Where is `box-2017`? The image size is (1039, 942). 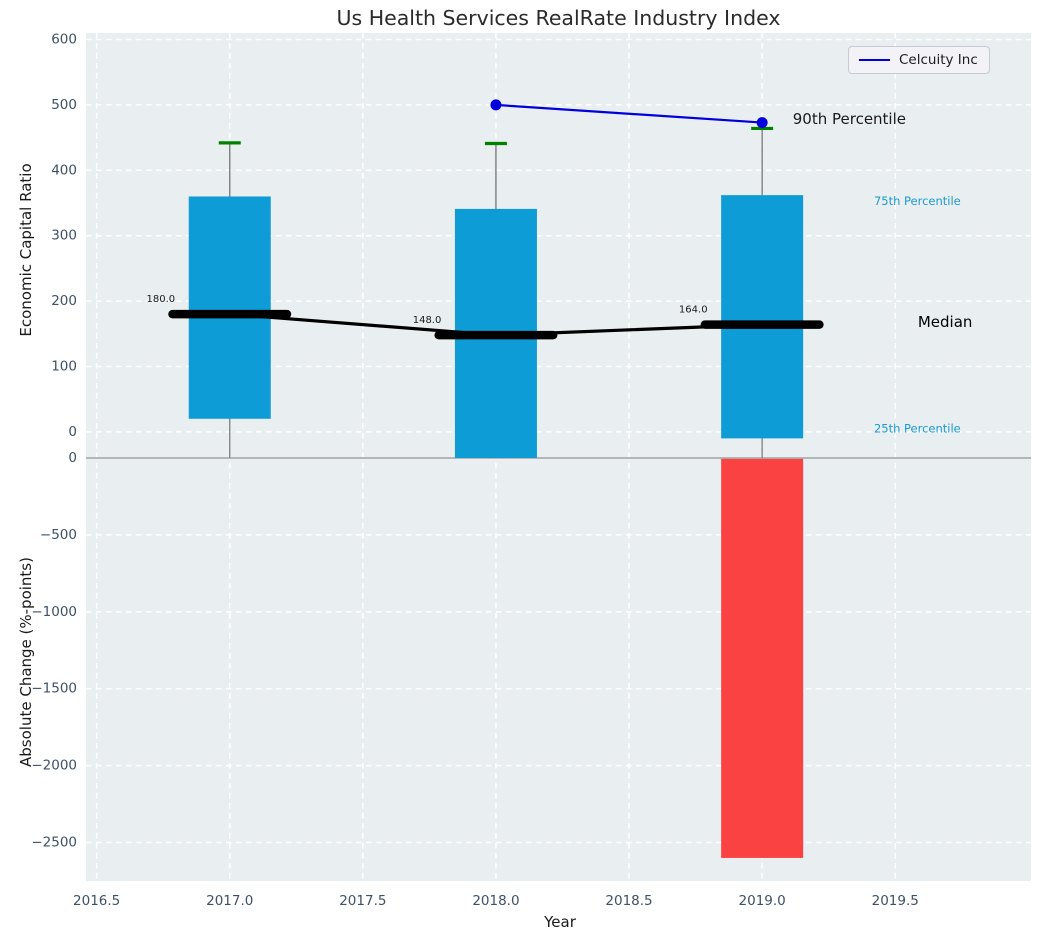 box-2017 is located at coordinates (229, 307).